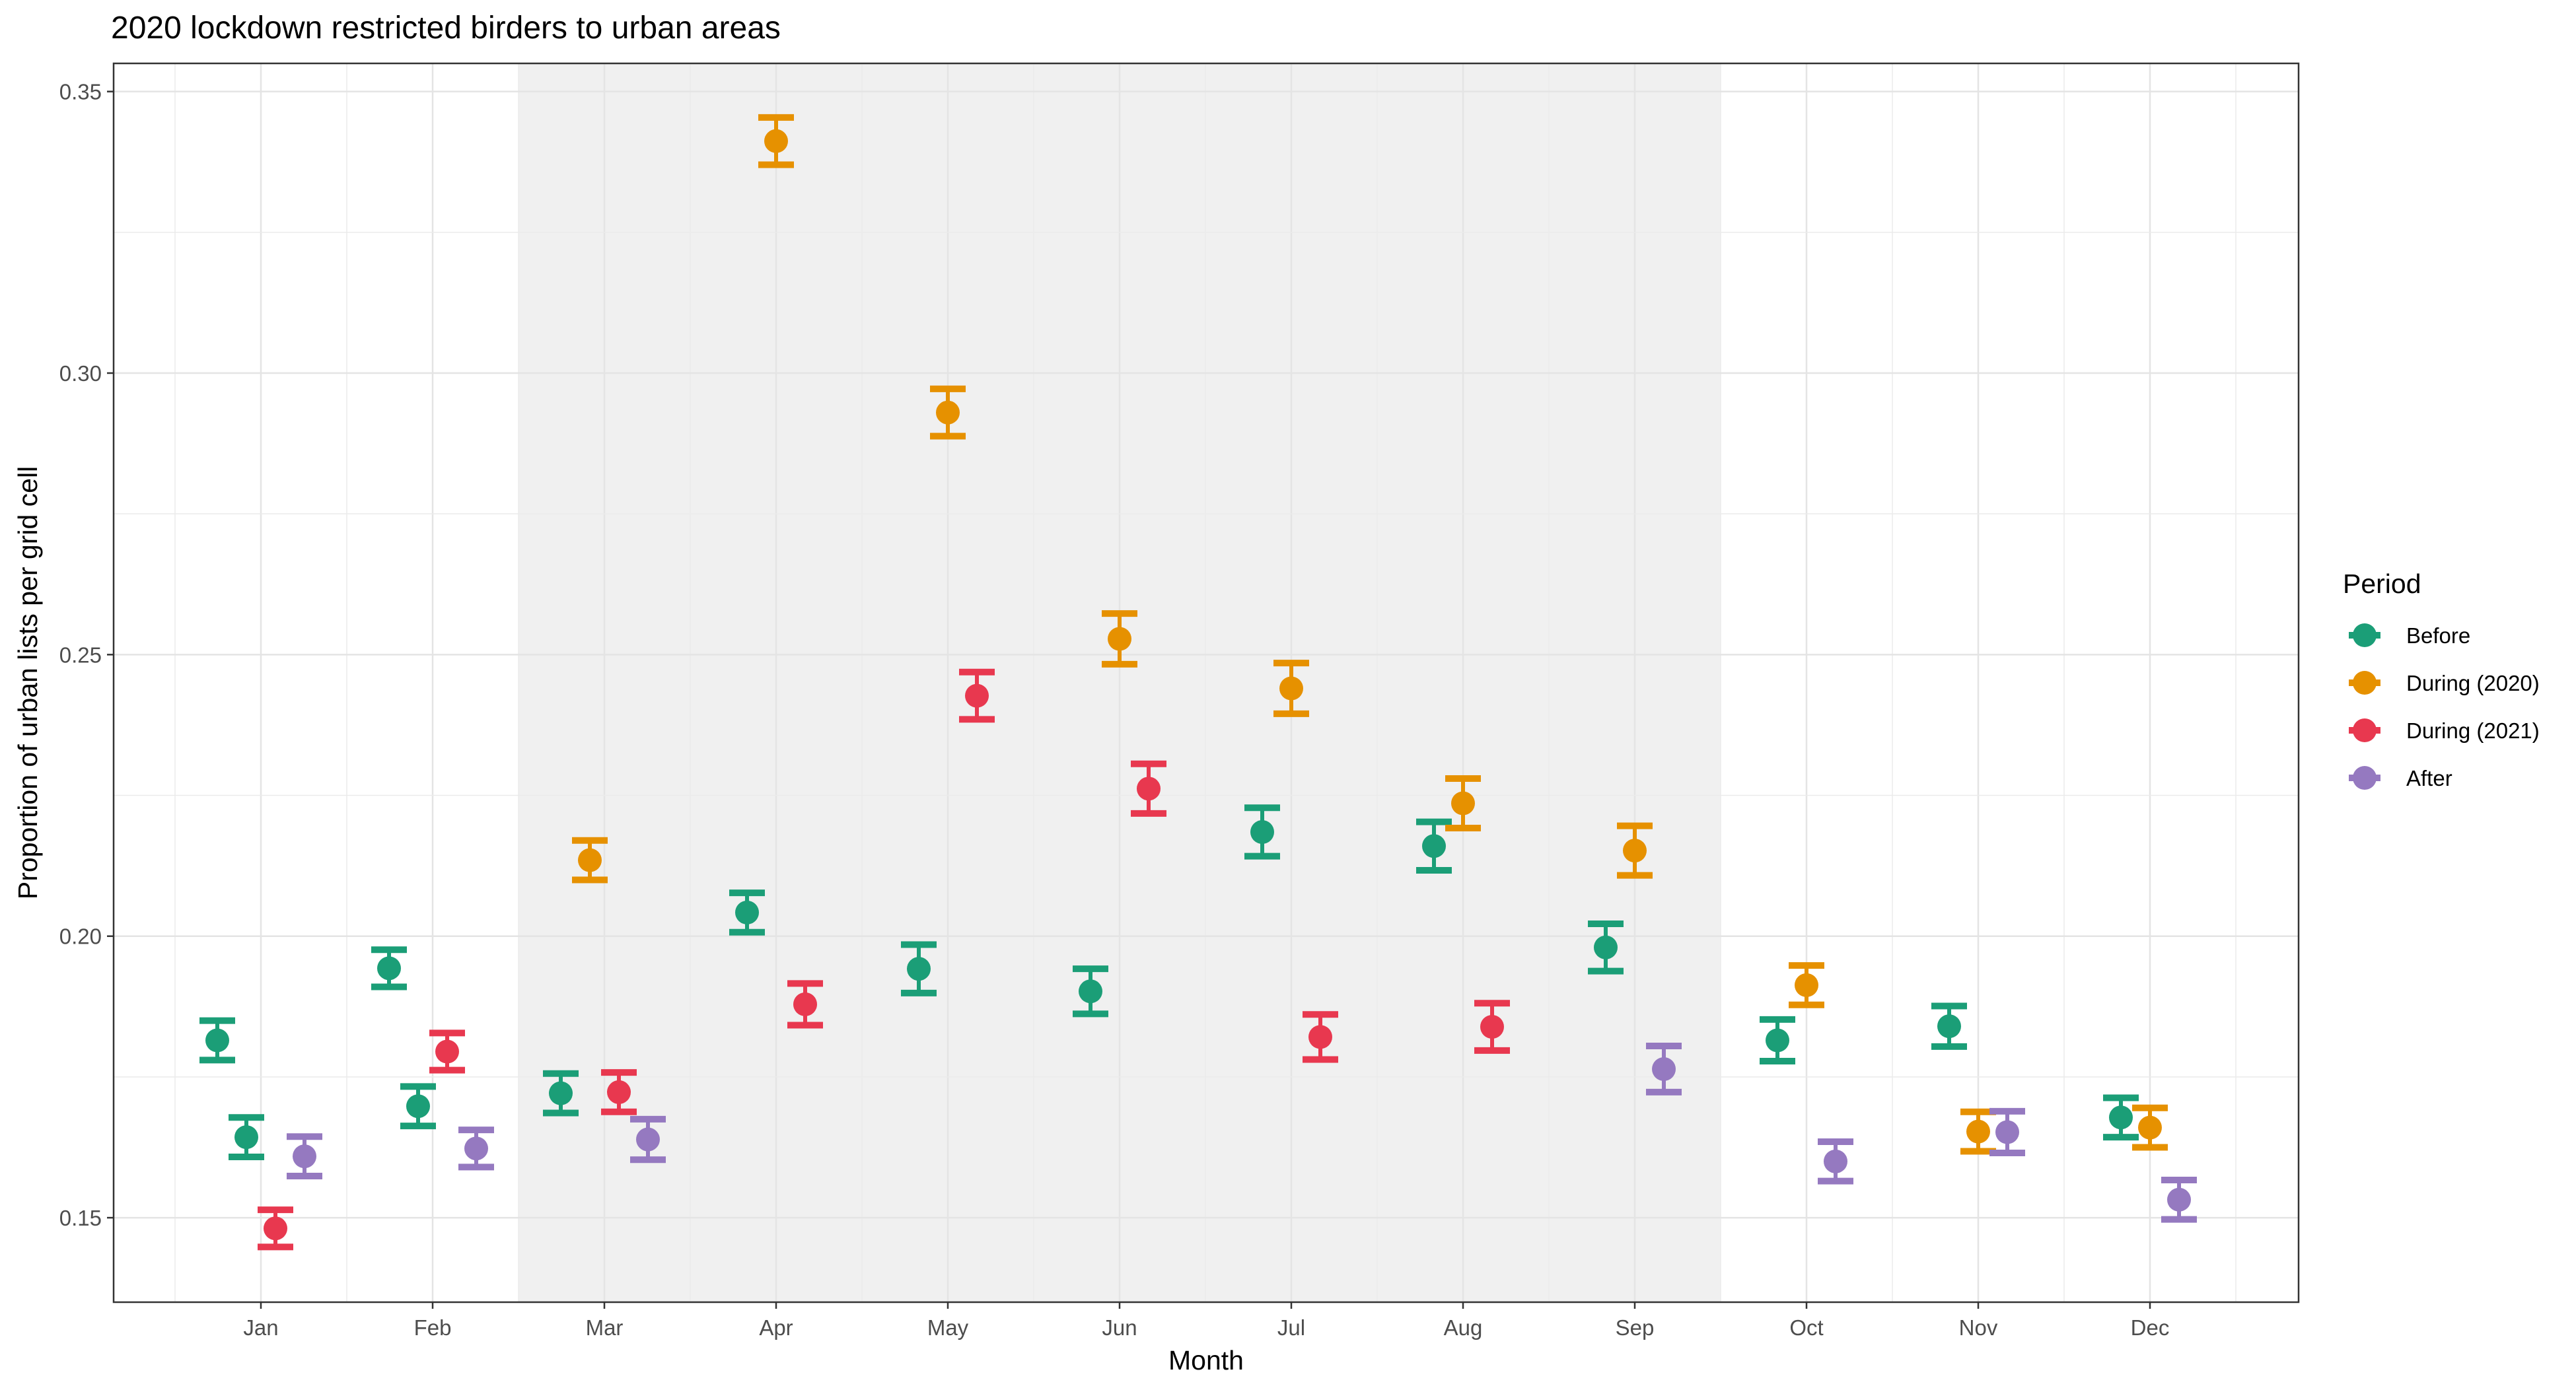 The width and height of the screenshot is (2576, 1390). I want to click on x-tick-label: Apr, so click(776, 1327).